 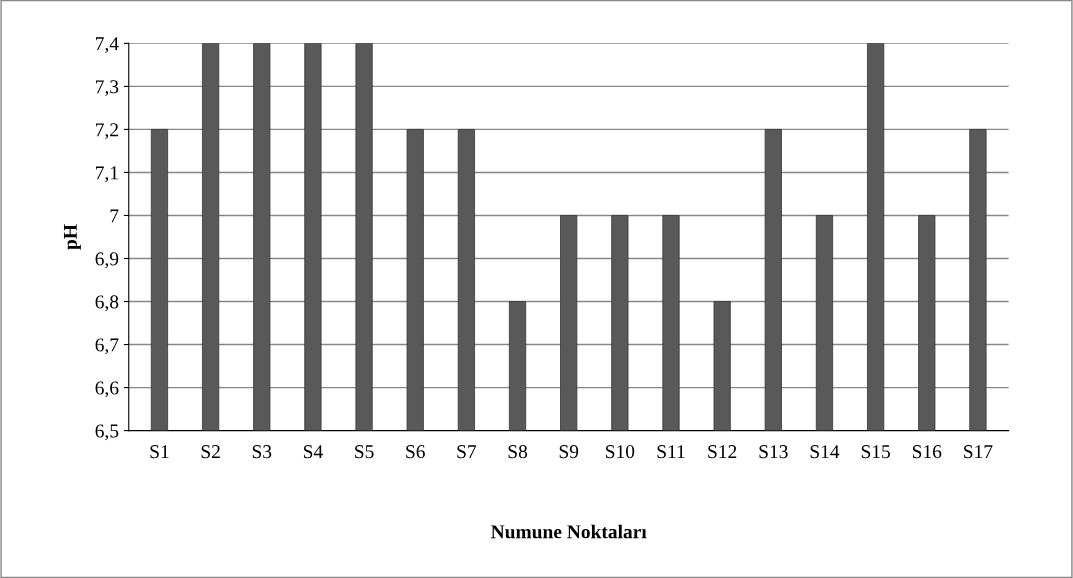 What do you see at coordinates (569, 531) in the screenshot?
I see `x-axis-title: Numune Noktaları` at bounding box center [569, 531].